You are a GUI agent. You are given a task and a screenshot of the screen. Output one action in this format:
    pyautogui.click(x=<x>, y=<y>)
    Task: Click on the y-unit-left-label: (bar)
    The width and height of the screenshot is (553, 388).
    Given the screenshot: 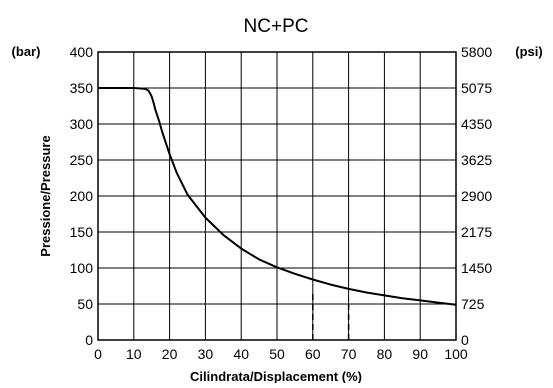 What is the action you would take?
    pyautogui.click(x=26, y=51)
    